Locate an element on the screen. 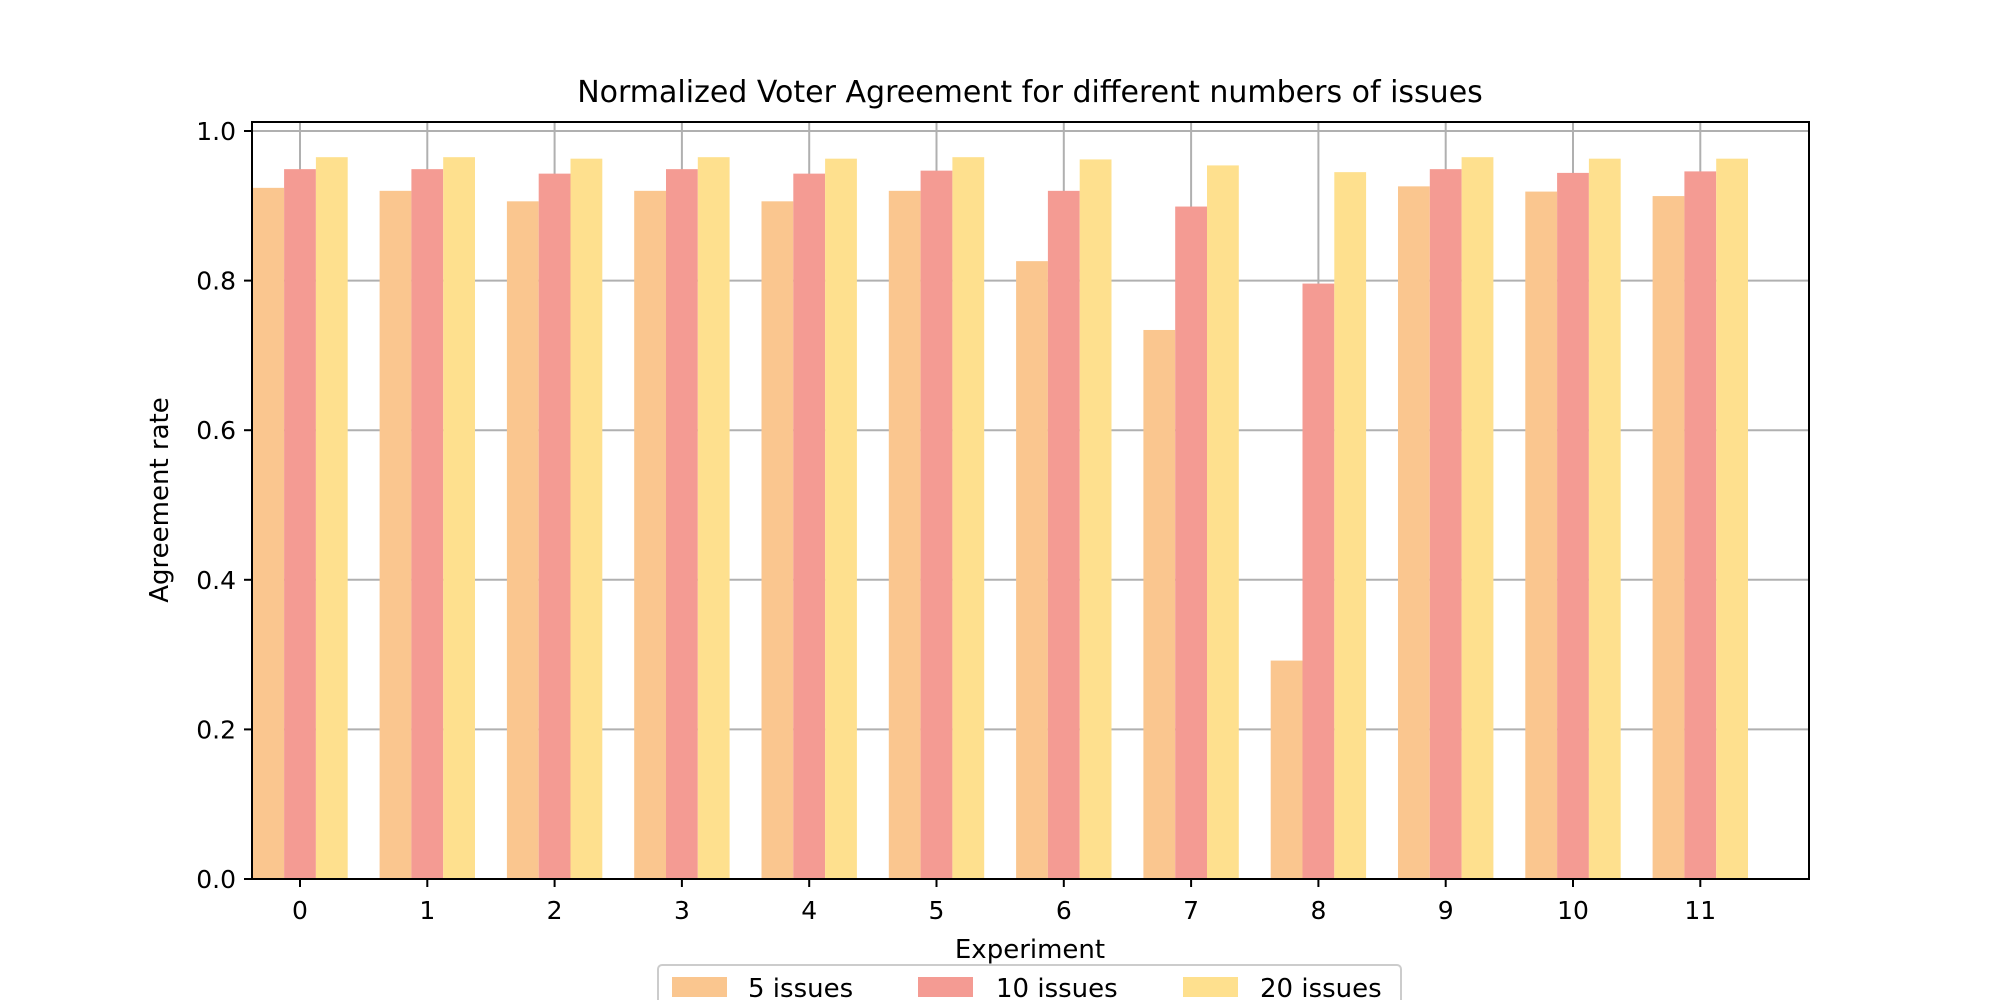 This screenshot has width=2000, height=1000. x-tick-label: 6 is located at coordinates (1064, 910).